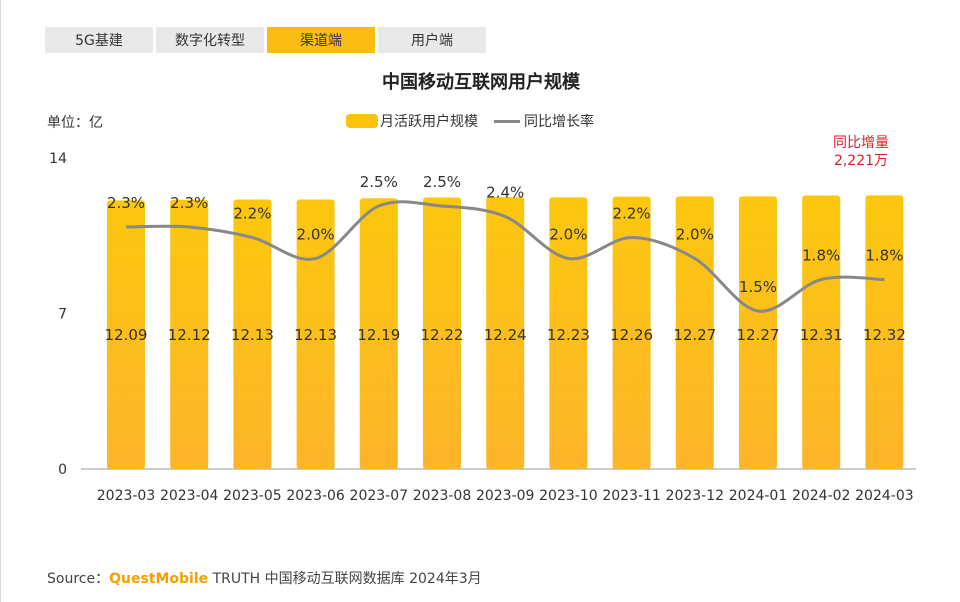 This screenshot has height=602, width=960. I want to click on x-tick-label: 2023-10, so click(568, 496).